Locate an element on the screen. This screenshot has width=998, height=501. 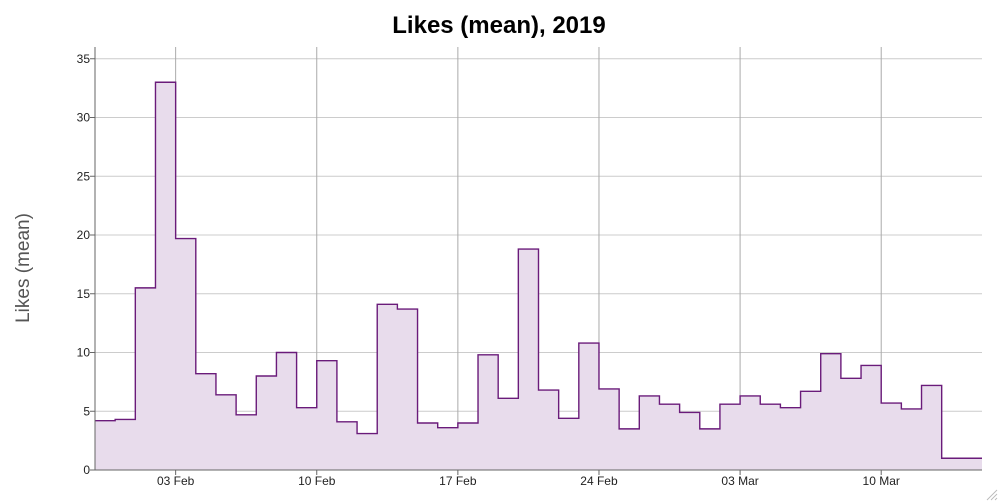
x-tick-label: 10 Feb is located at coordinates (317, 481).